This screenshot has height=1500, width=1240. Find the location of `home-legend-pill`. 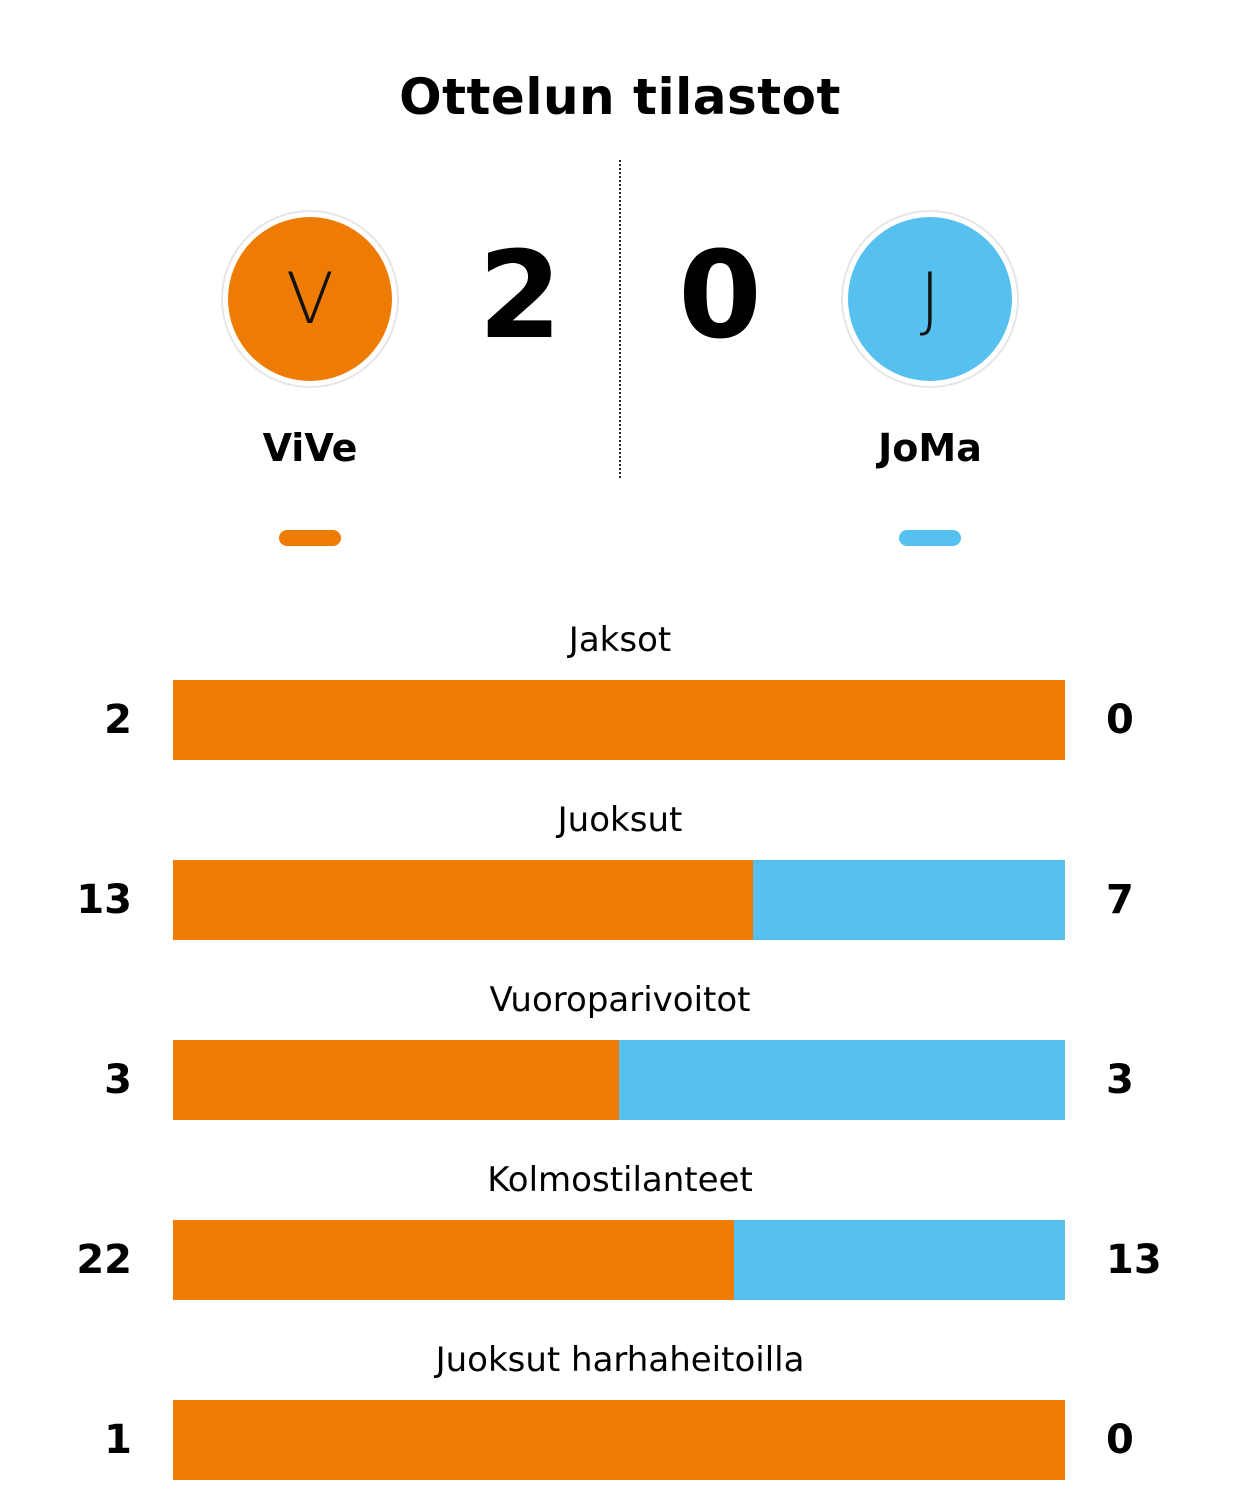

home-legend-pill is located at coordinates (310, 538).